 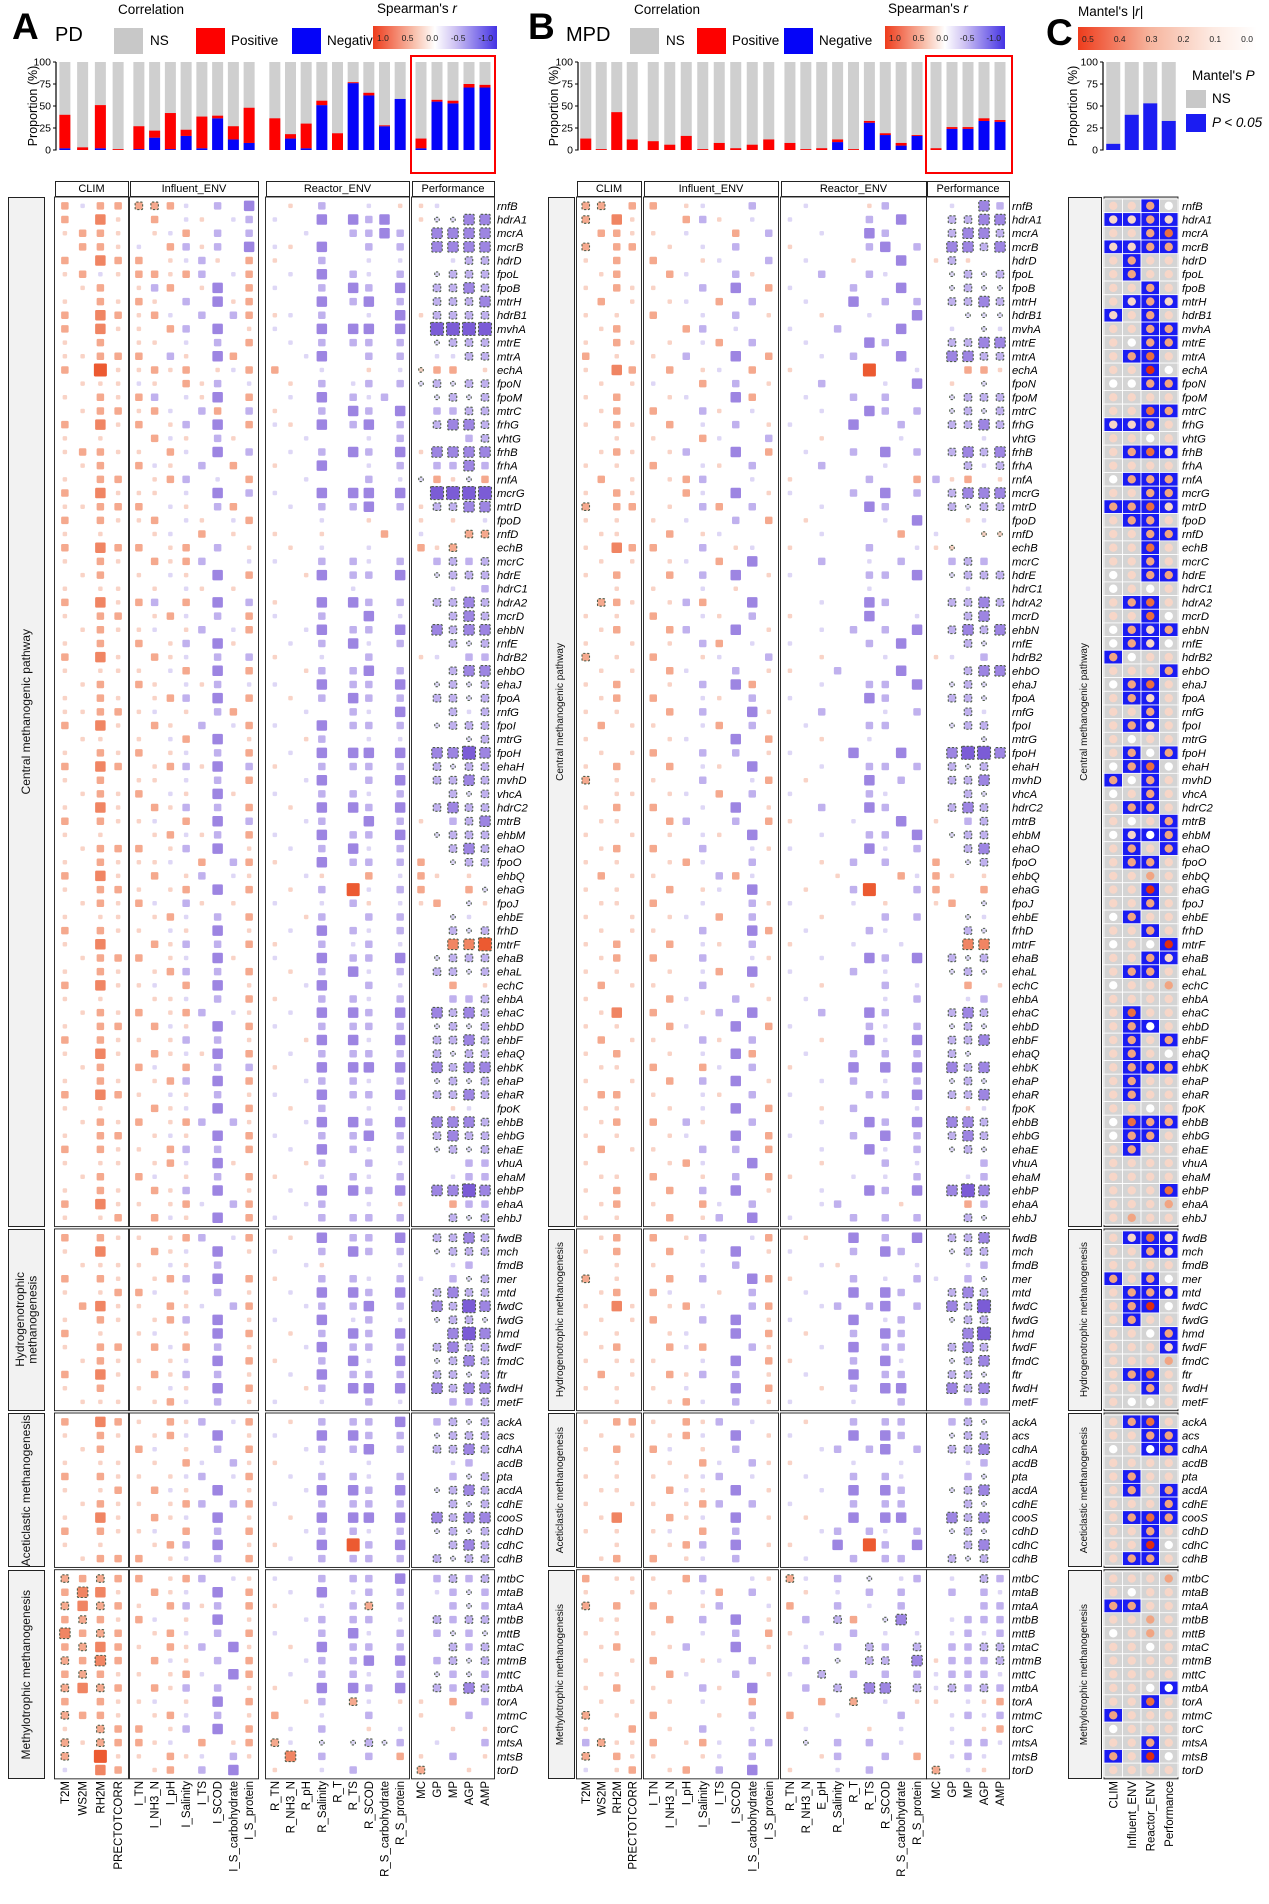 What do you see at coordinates (507, 644) in the screenshot?
I see `gene-label: rnfE` at bounding box center [507, 644].